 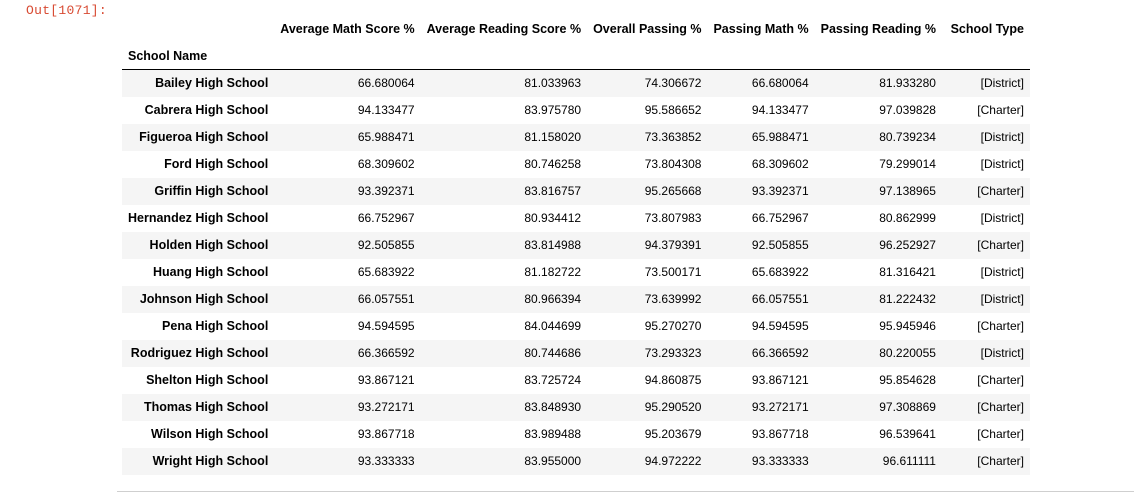 What do you see at coordinates (553, 245) in the screenshot?
I see `table-cell: 83.814988` at bounding box center [553, 245].